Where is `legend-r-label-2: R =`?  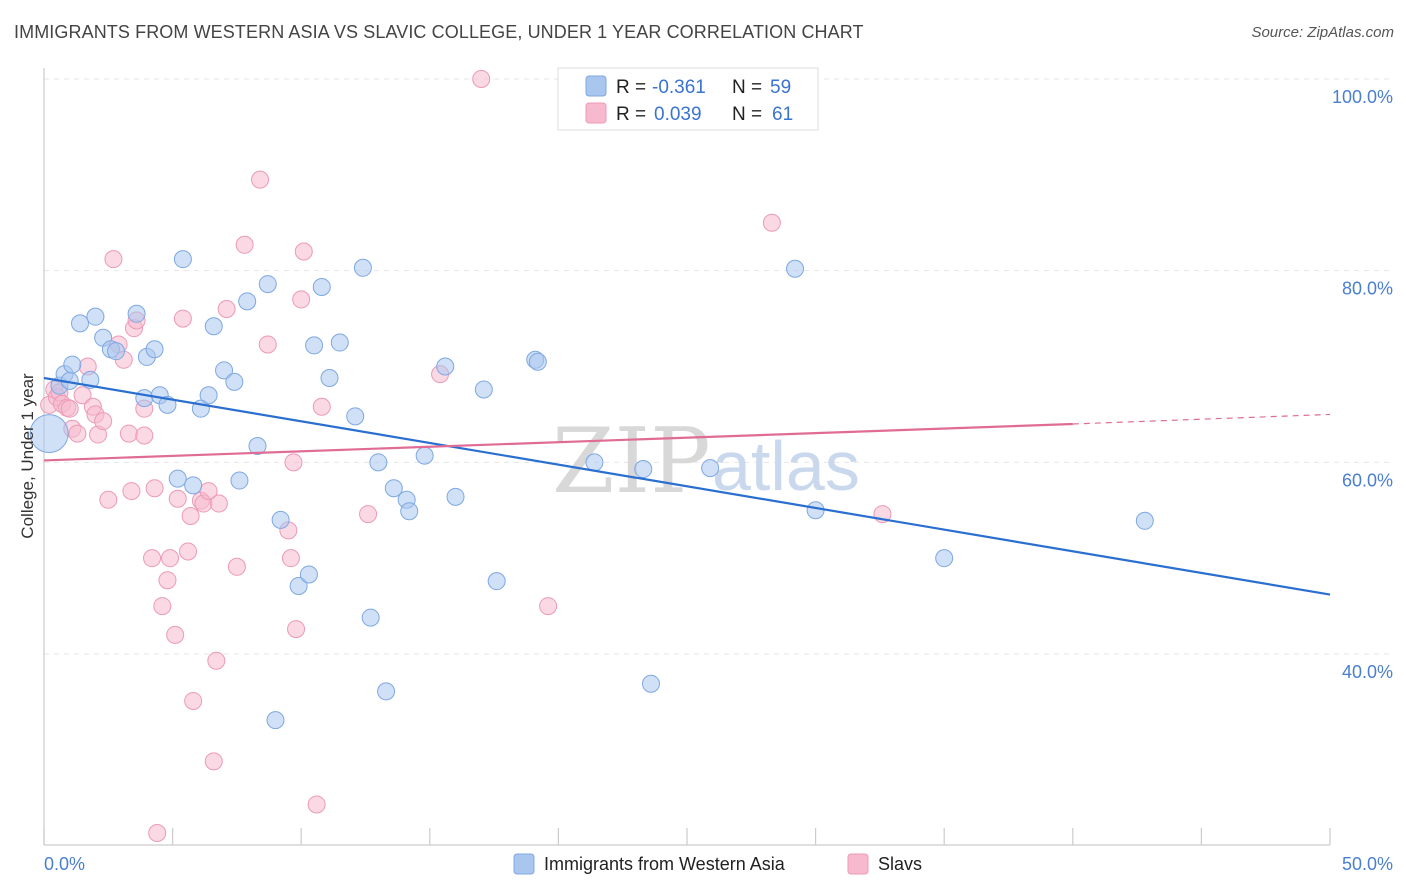 legend-r-label-2: R = is located at coordinates (631, 114).